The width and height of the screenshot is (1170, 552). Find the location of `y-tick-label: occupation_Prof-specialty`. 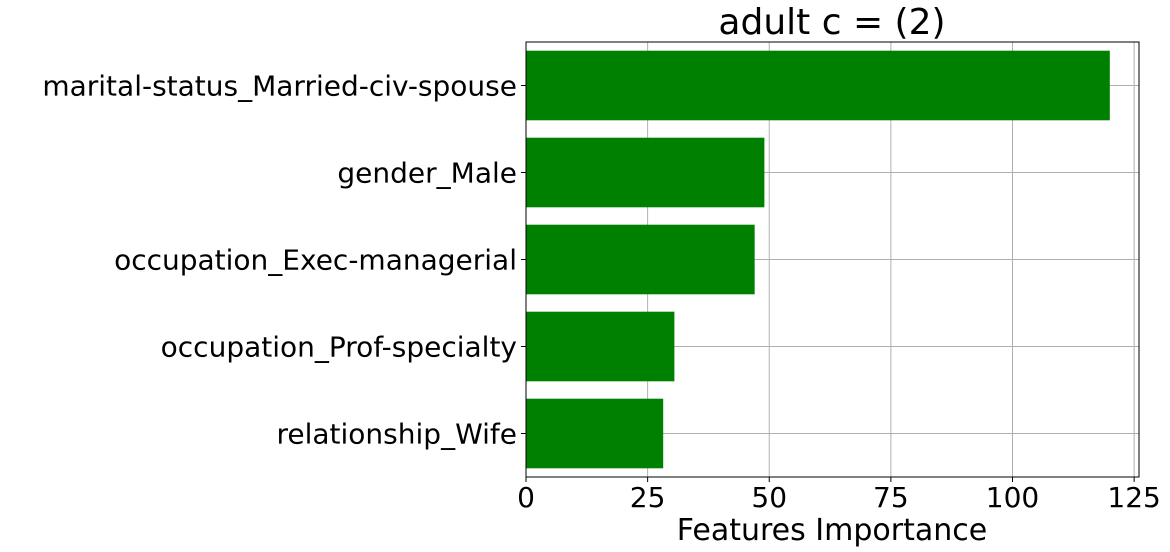

y-tick-label: occupation_Prof-specialty is located at coordinates (339, 347).